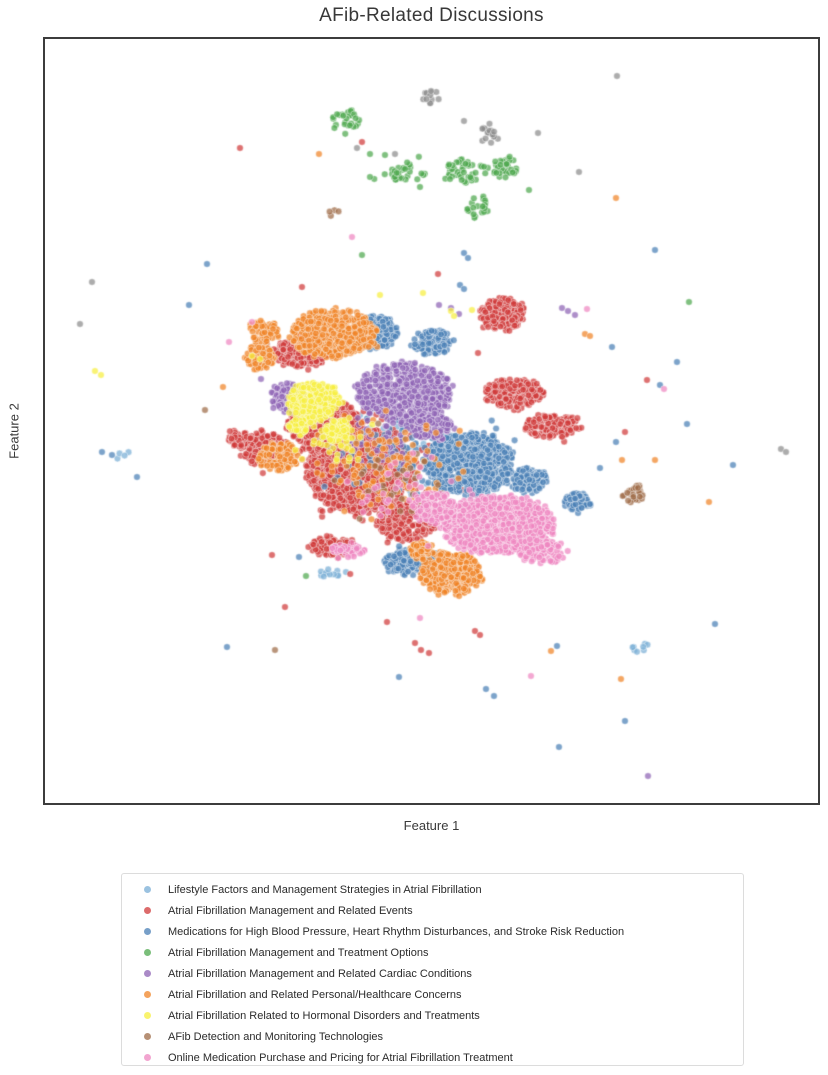 This screenshot has height=1075, width=828. Describe the element at coordinates (14, 431) in the screenshot. I see `y-axis-label: Feature 2` at that location.